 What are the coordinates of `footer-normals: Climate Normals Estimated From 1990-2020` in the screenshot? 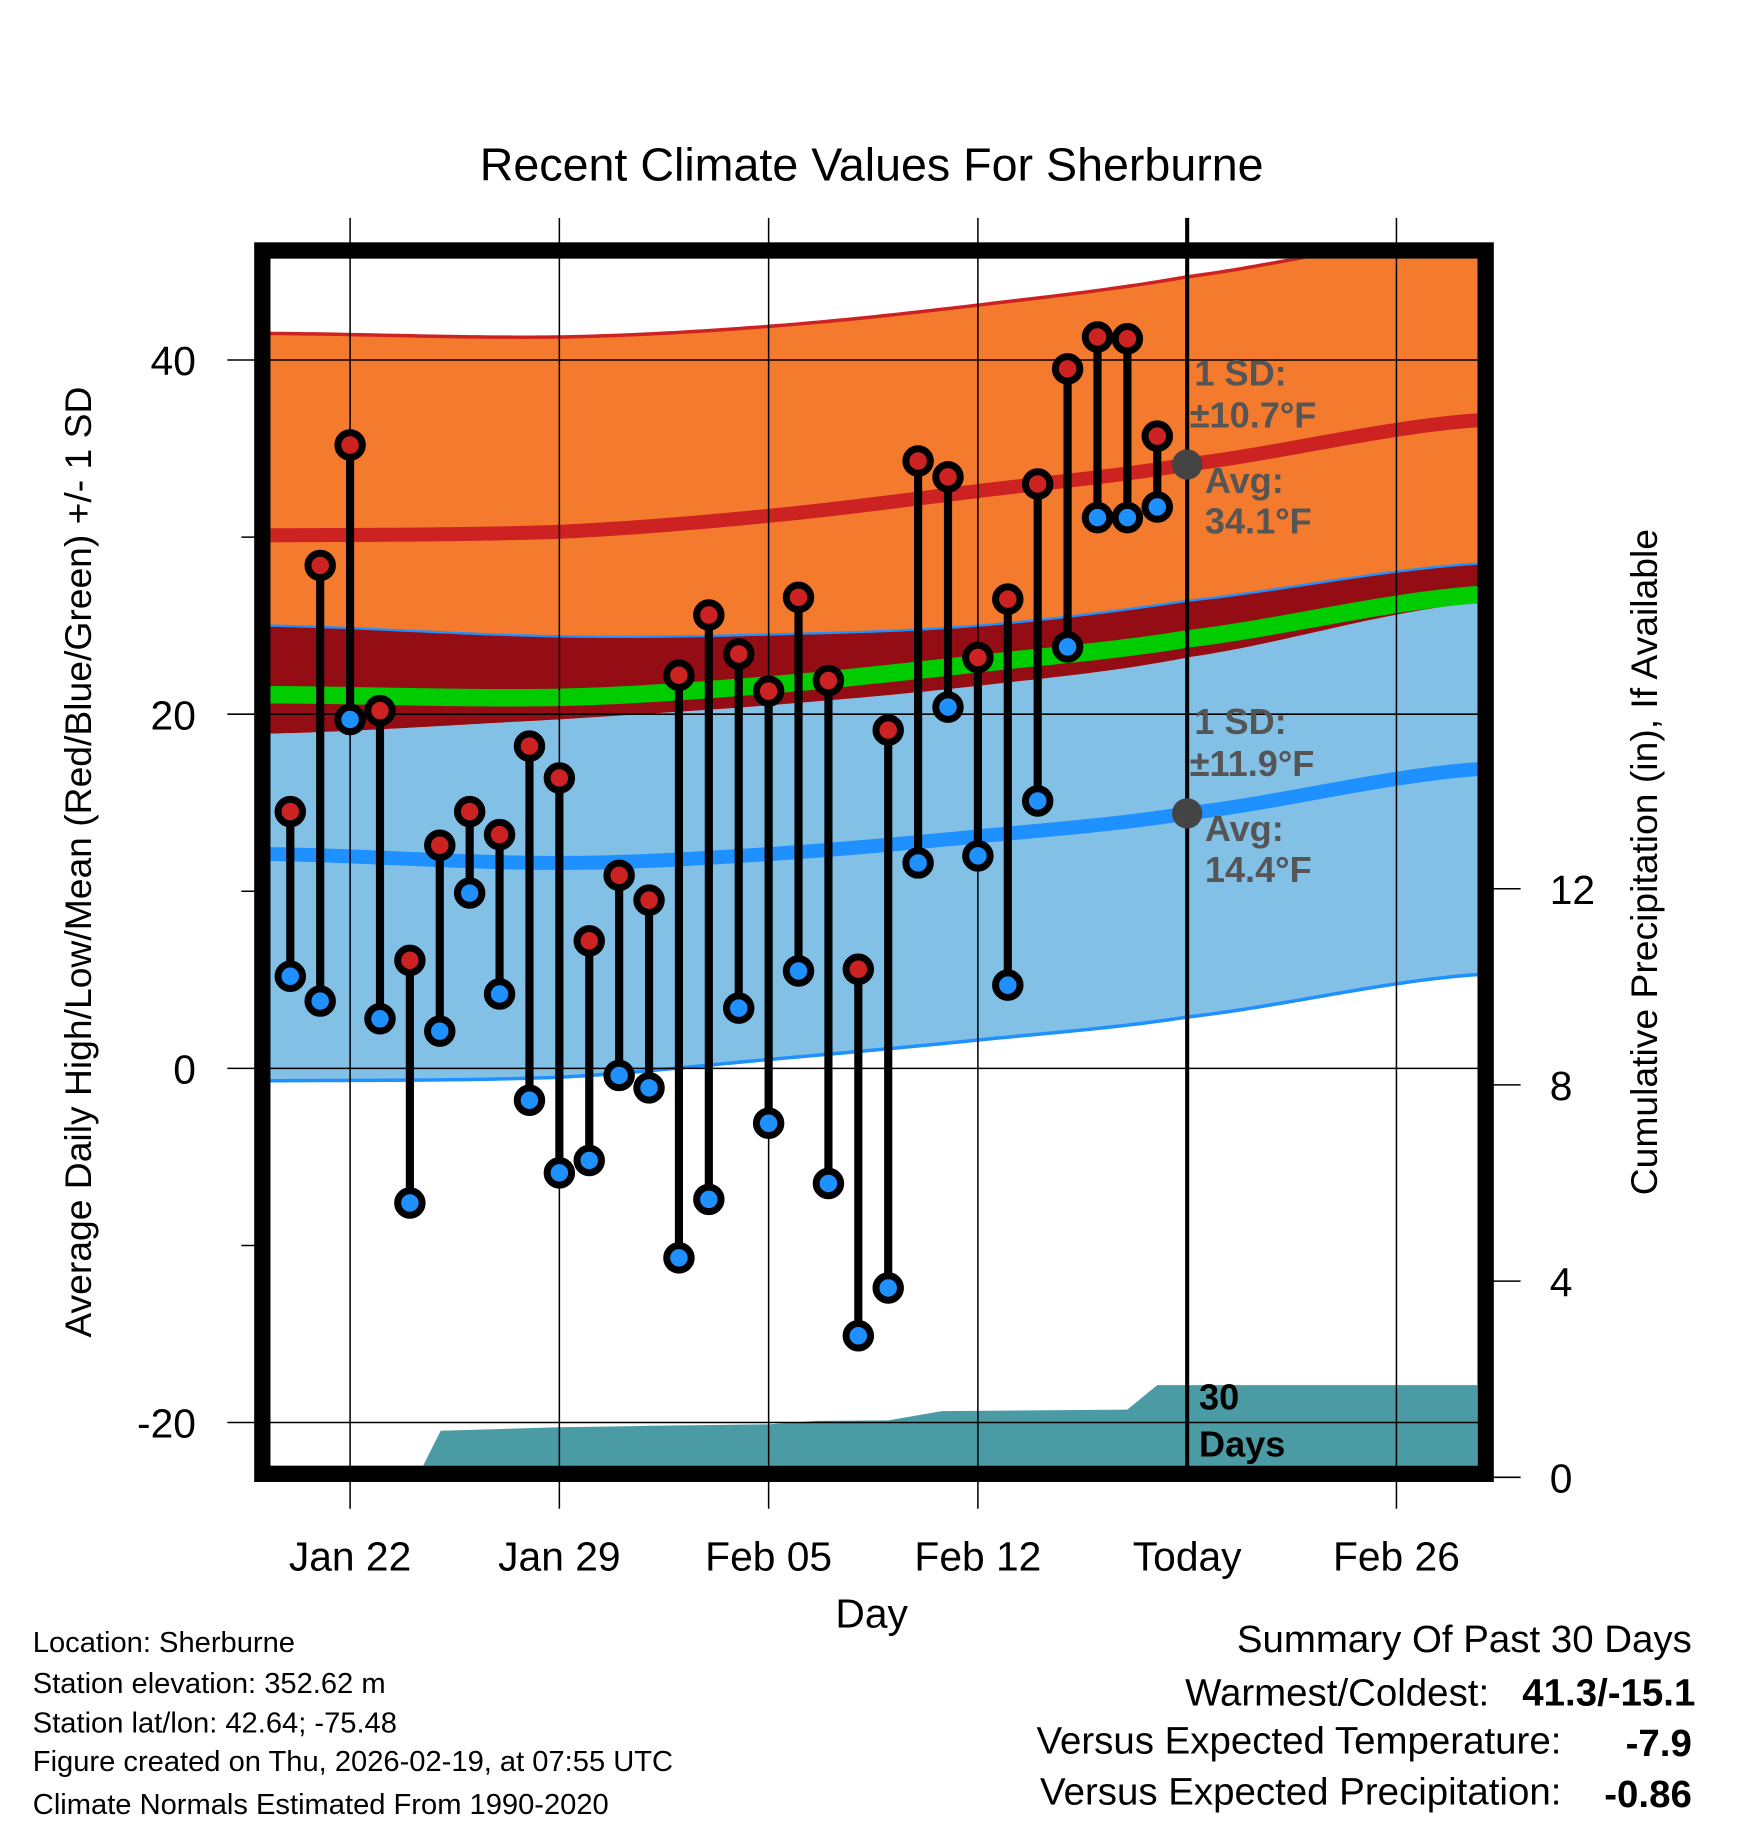 It's located at (321, 1805).